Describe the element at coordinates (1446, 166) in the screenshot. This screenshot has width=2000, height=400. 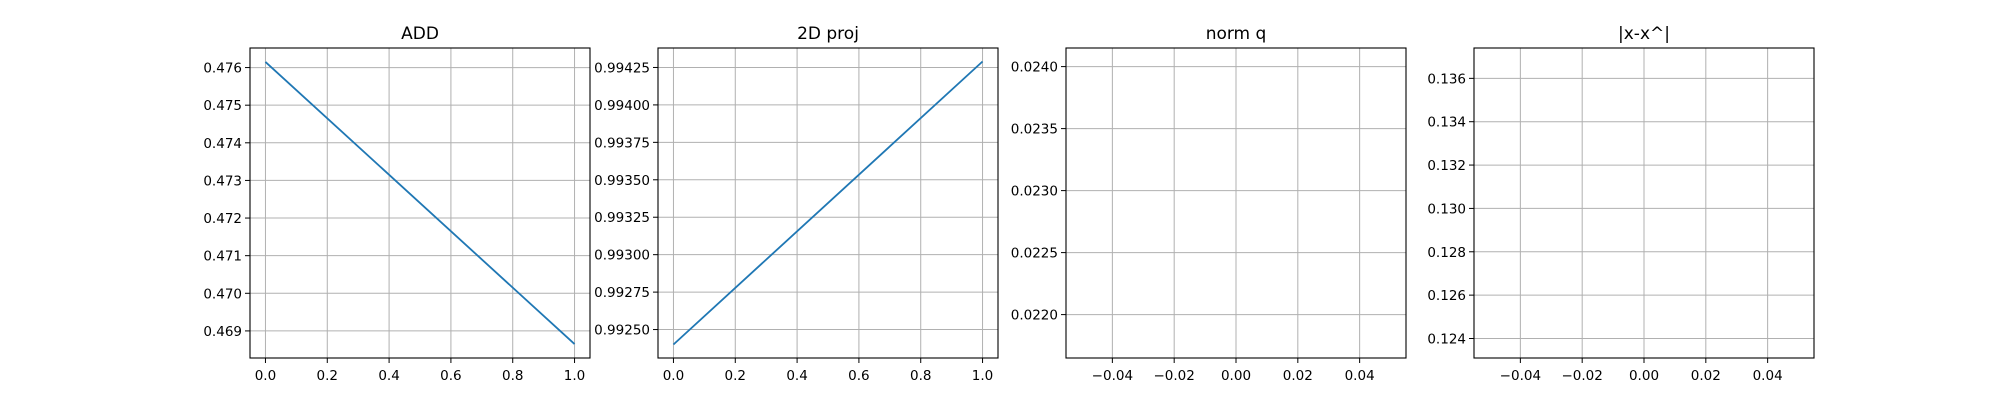
I see `y-tick-label: 0.132` at that location.